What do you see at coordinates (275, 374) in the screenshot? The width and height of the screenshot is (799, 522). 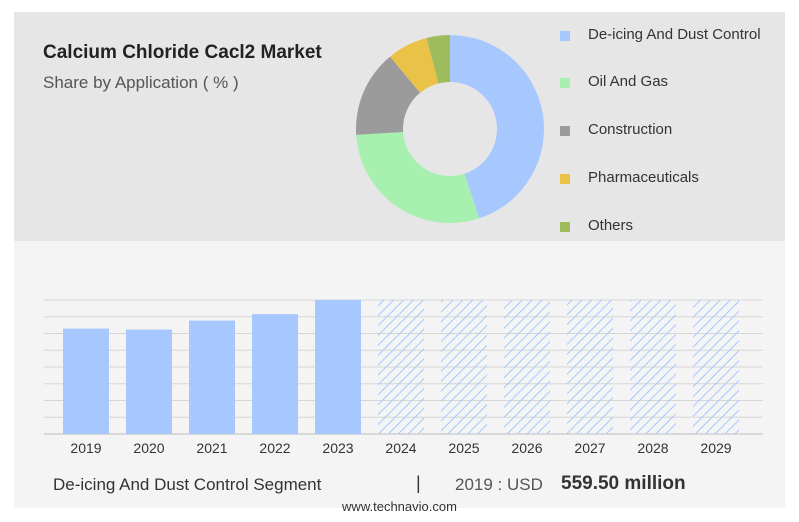 I see `bar-2022` at bounding box center [275, 374].